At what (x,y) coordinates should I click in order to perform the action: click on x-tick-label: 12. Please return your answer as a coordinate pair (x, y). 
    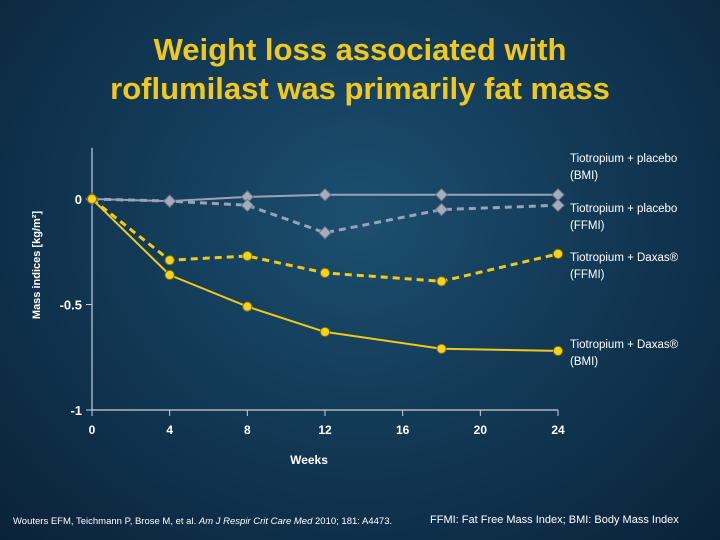
    Looking at the image, I should click on (325, 430).